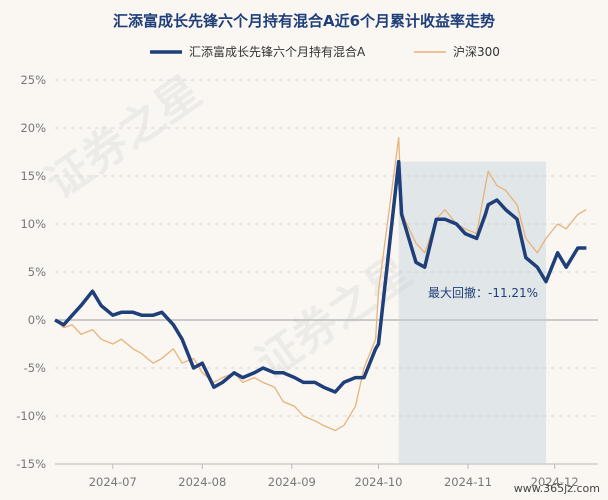 The width and height of the screenshot is (608, 500). Describe the element at coordinates (555, 482) in the screenshot. I see `x-tick-label: 2024-12` at that location.